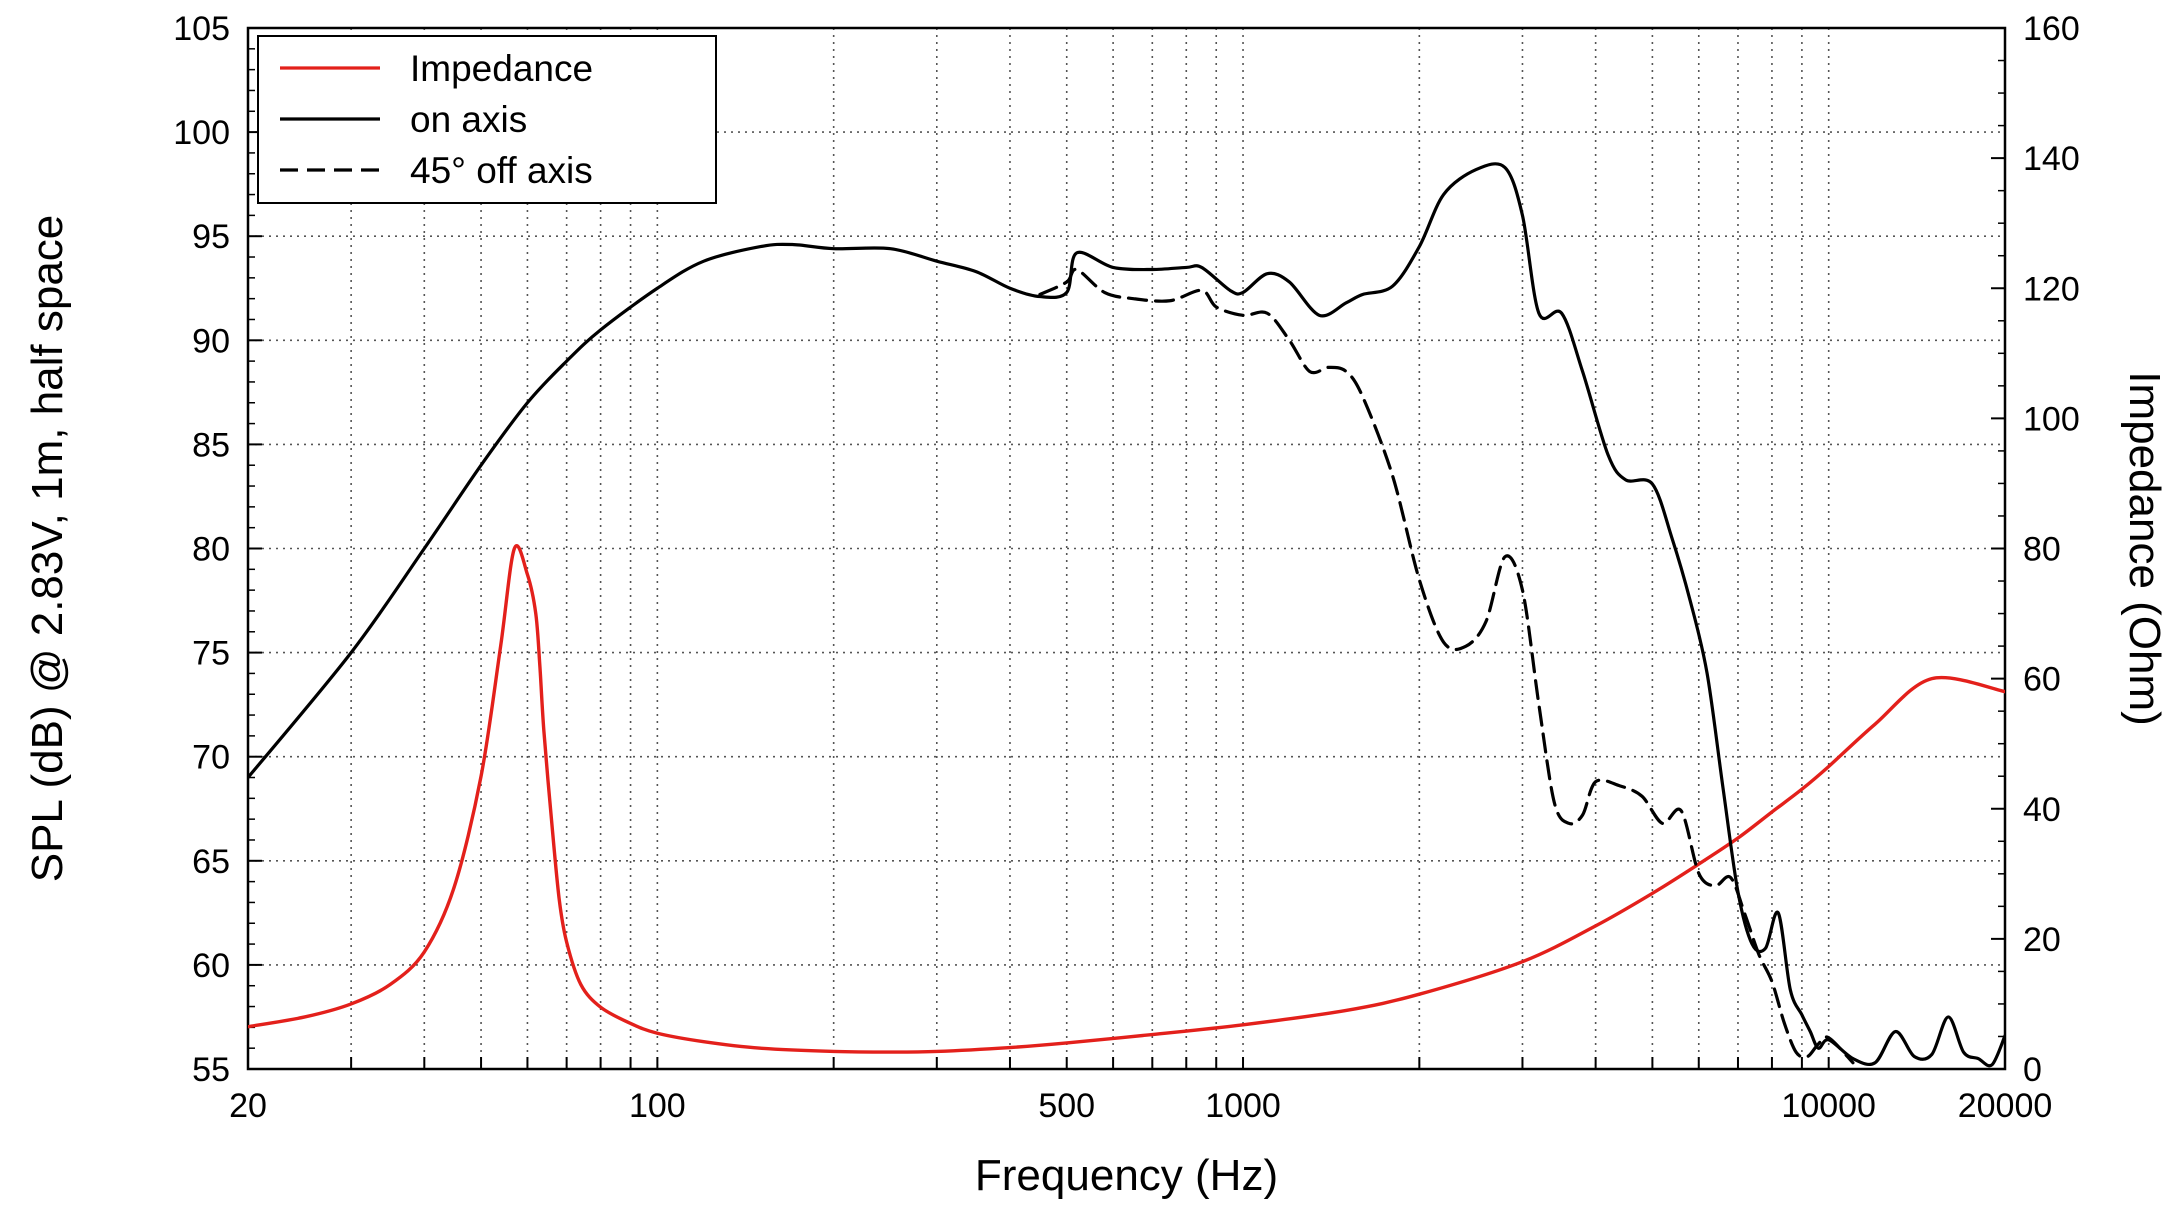 The image size is (2180, 1213). Describe the element at coordinates (201, 29) in the screenshot. I see `y-tick-label: 105` at that location.